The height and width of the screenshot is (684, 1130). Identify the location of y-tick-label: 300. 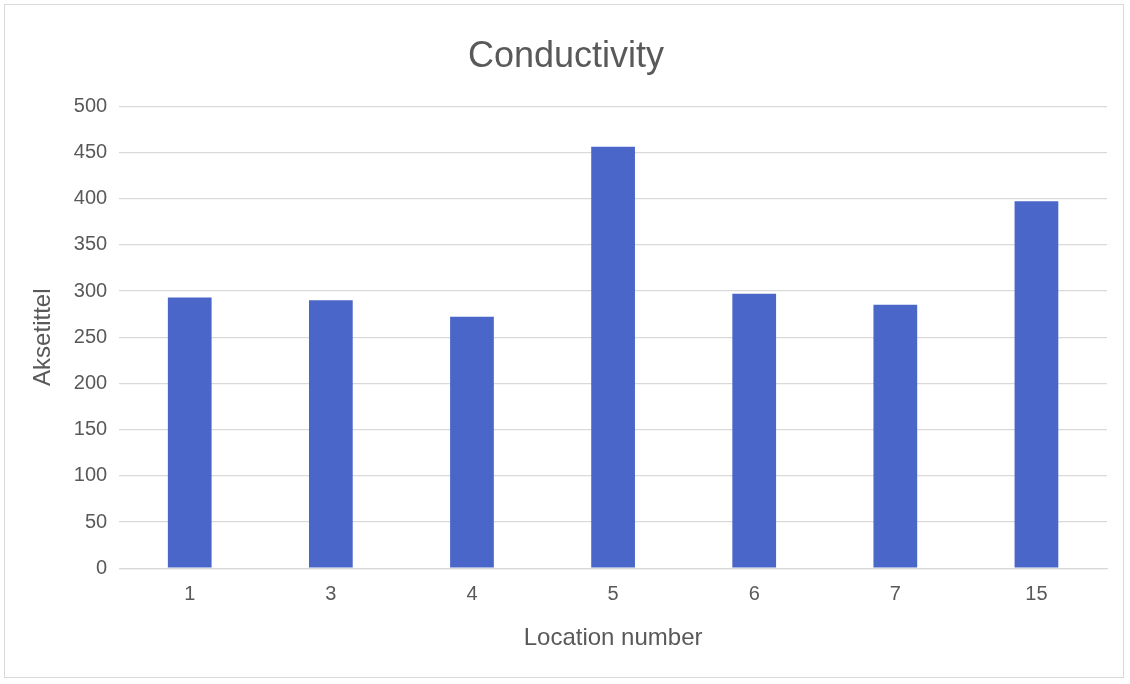
(90, 289).